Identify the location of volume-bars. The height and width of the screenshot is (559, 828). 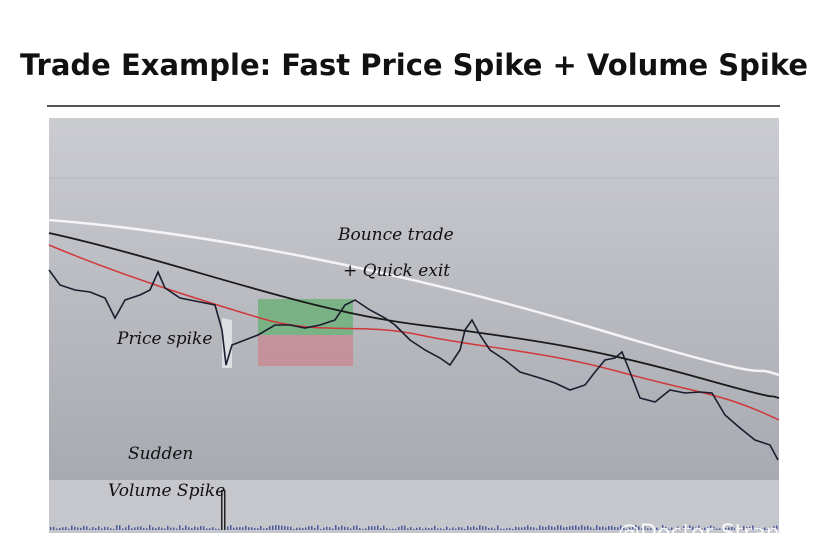
(414, 510).